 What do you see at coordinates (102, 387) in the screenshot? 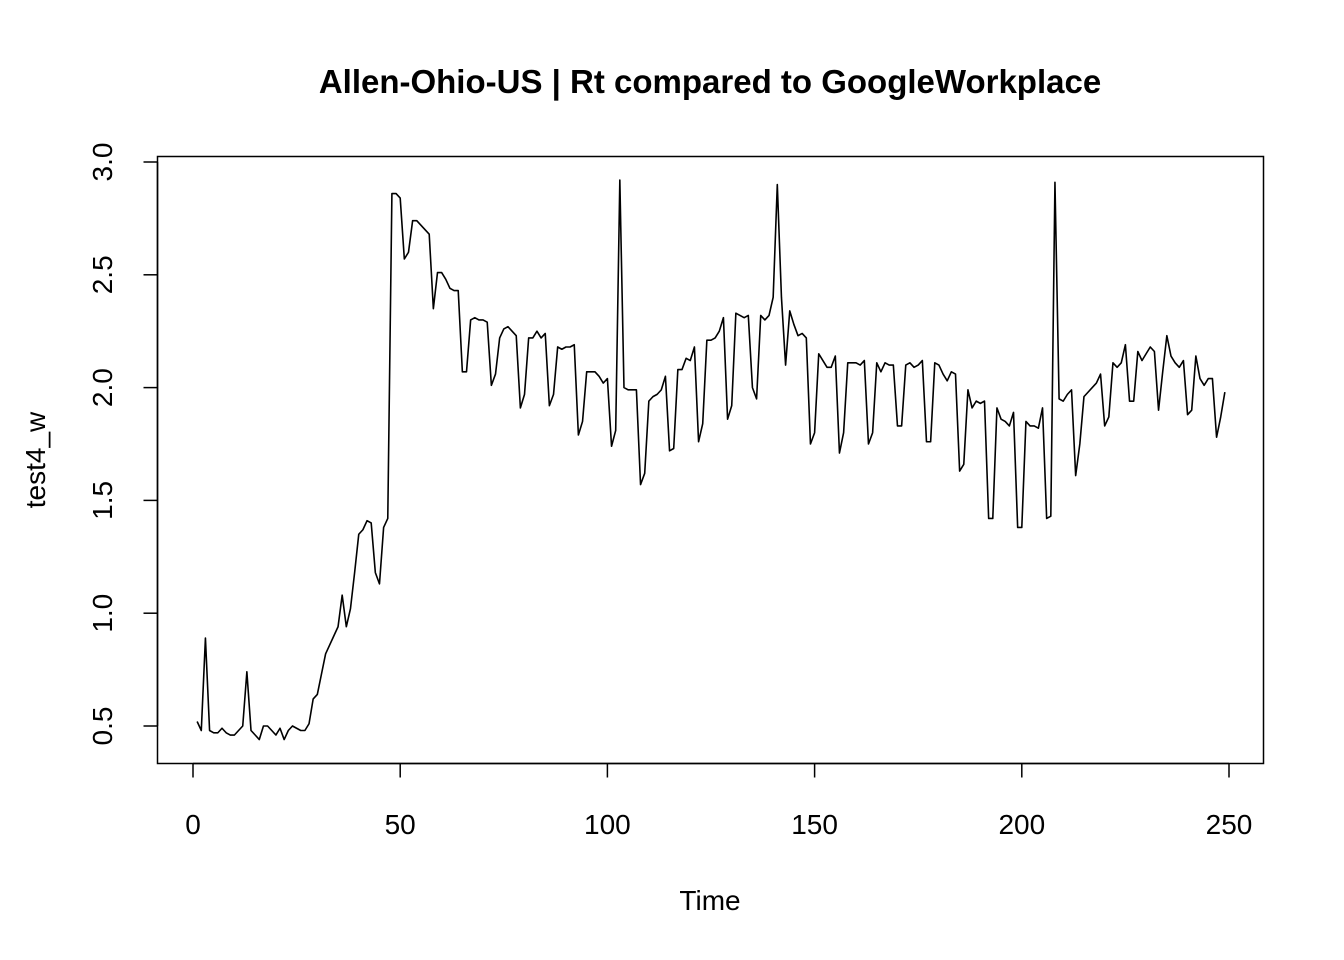
I see `y-tick-label: 2.0` at bounding box center [102, 387].